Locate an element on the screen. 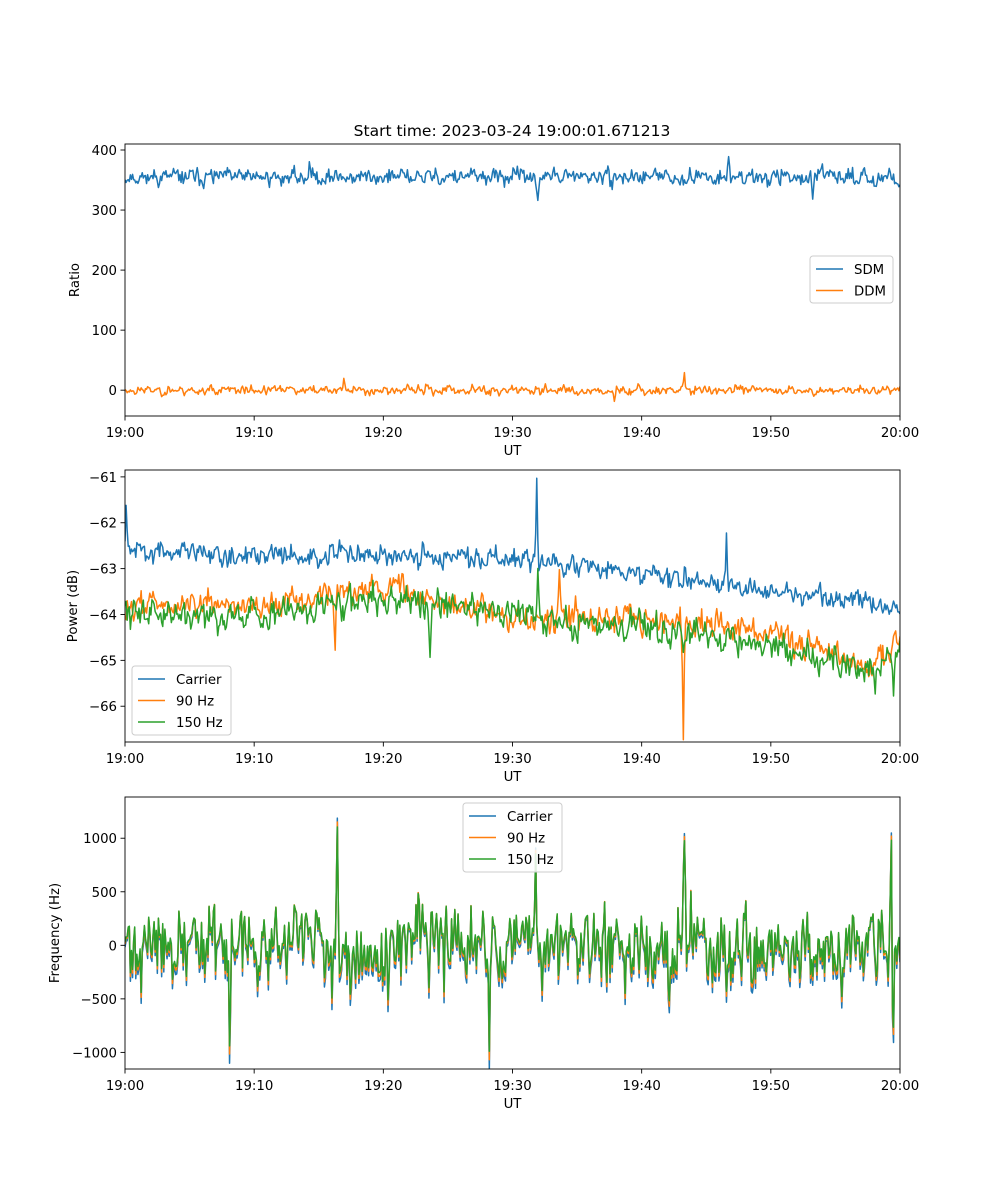 The image size is (1000, 1200). y-tick-label: −61 is located at coordinates (103, 478).